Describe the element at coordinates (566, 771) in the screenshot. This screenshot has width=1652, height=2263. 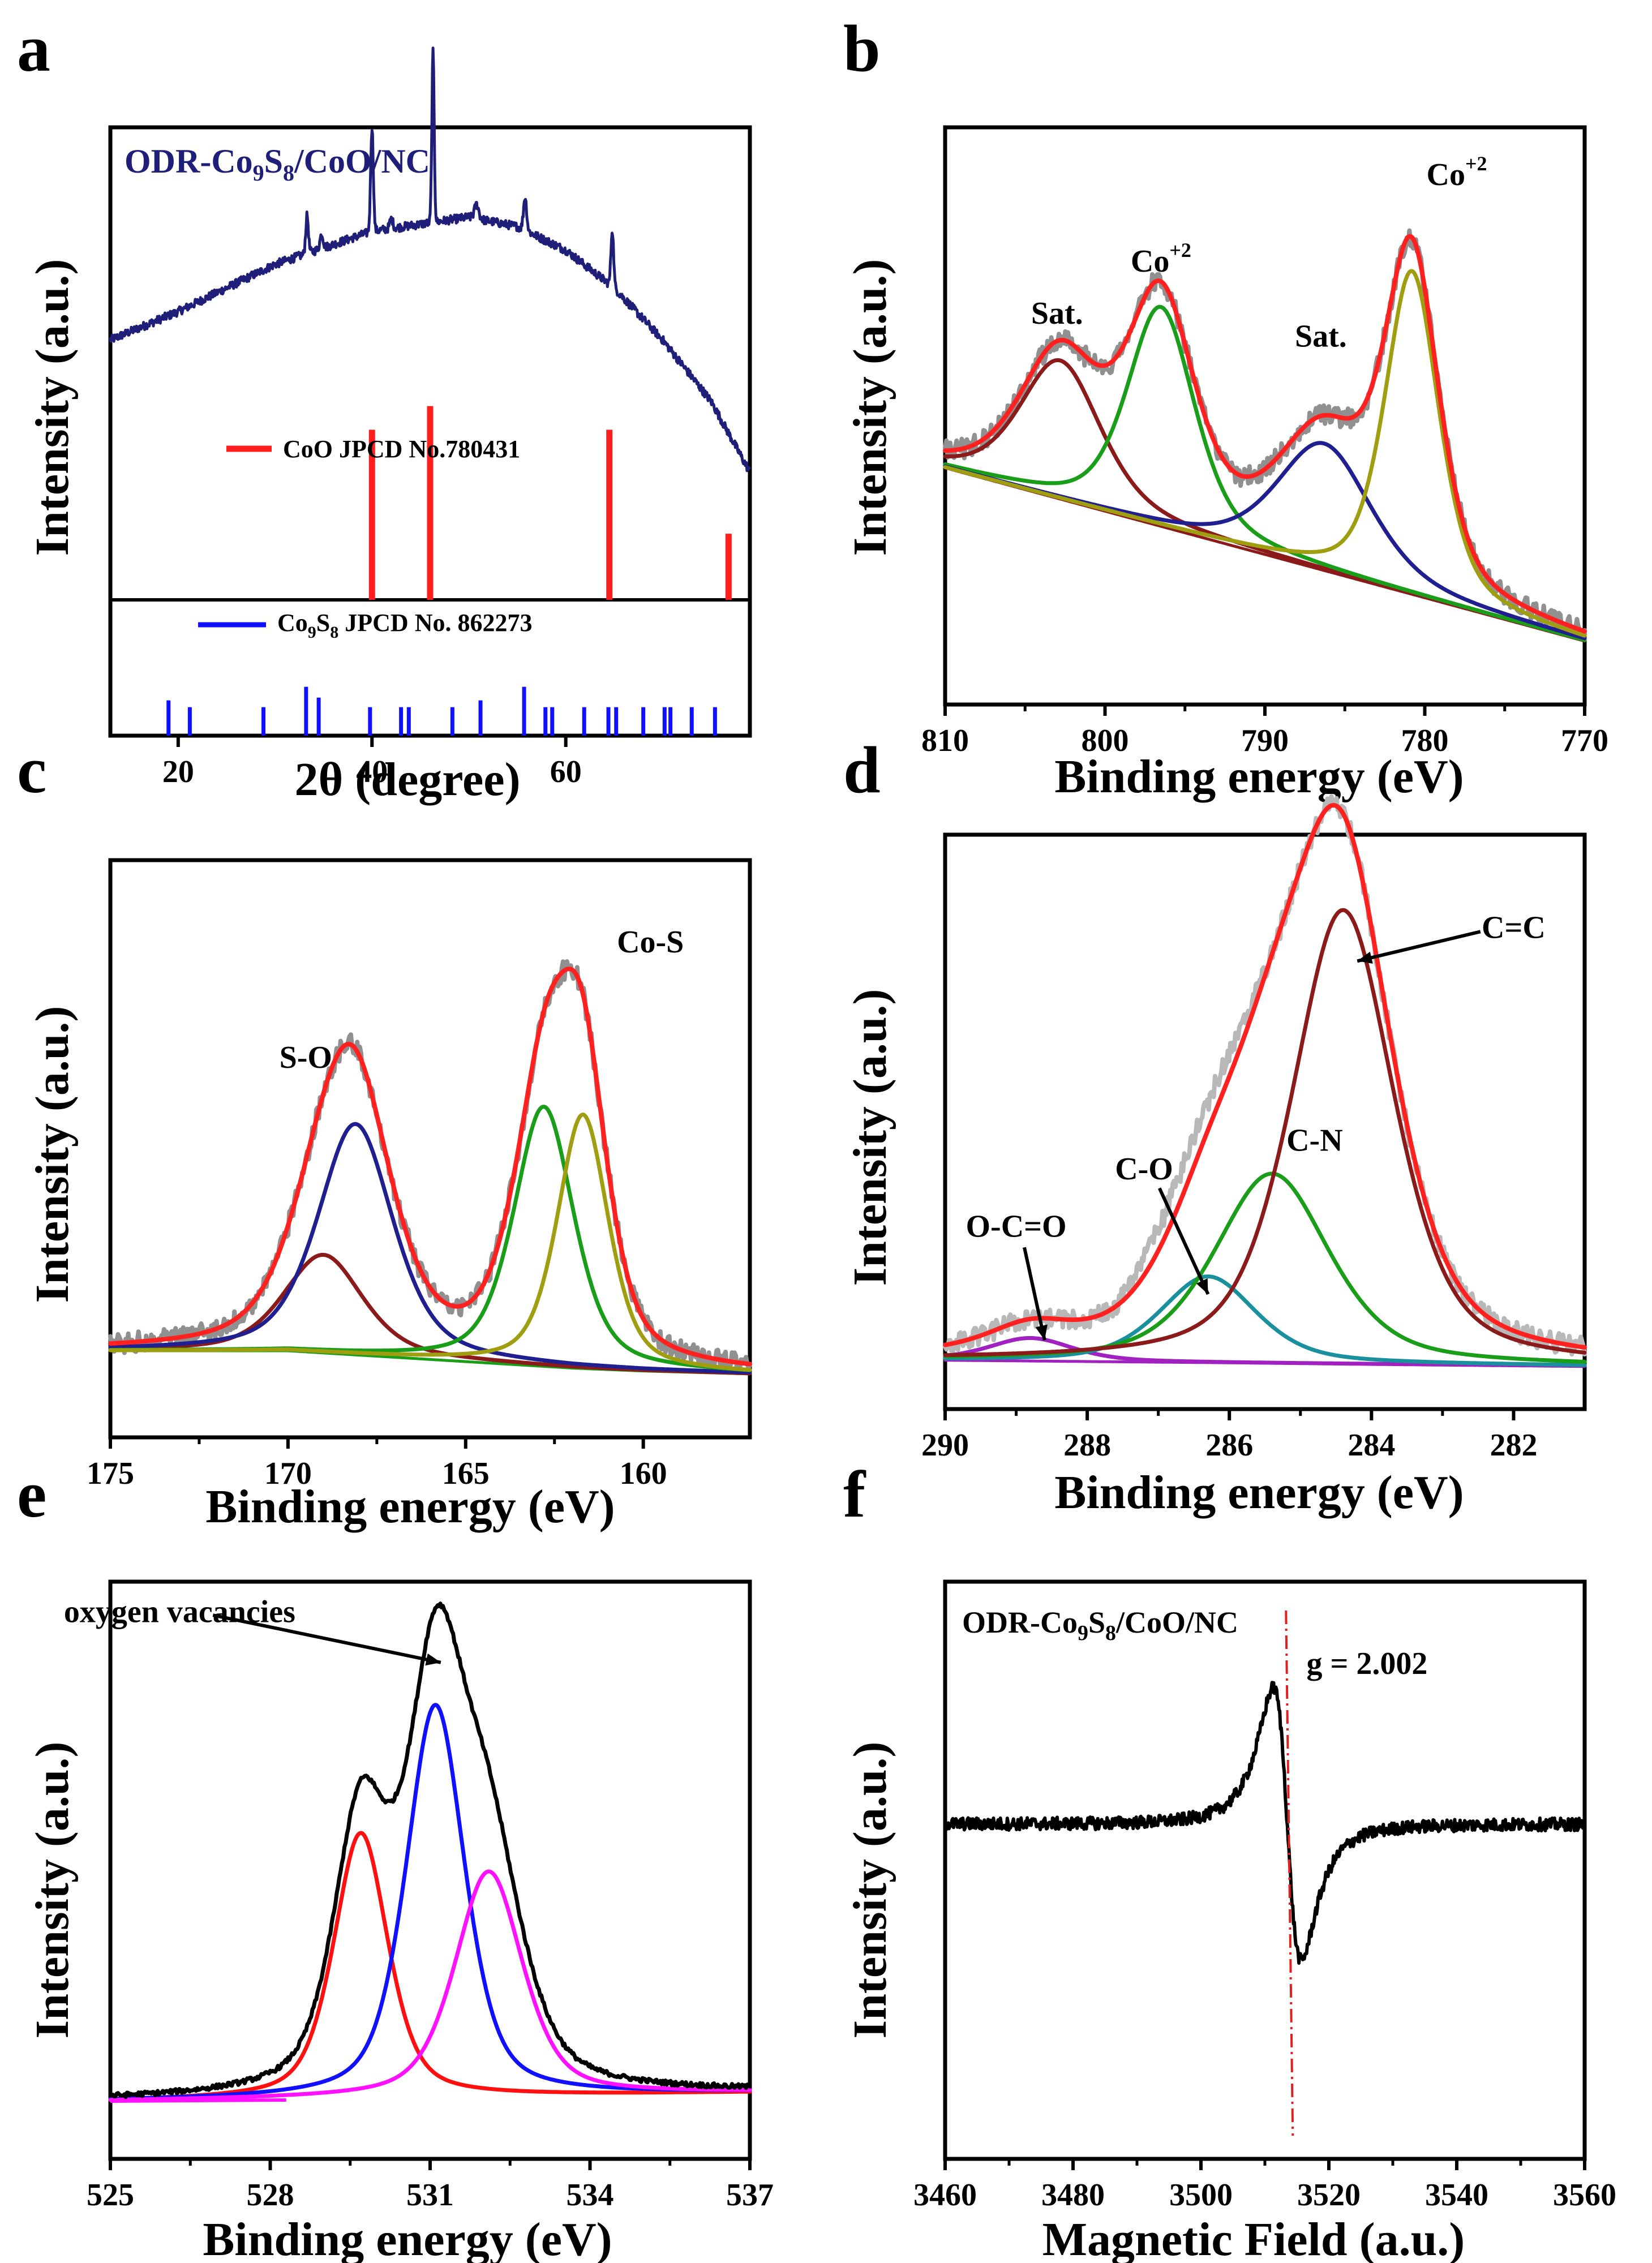
I see `panel-a-xtick-label: 60` at that location.